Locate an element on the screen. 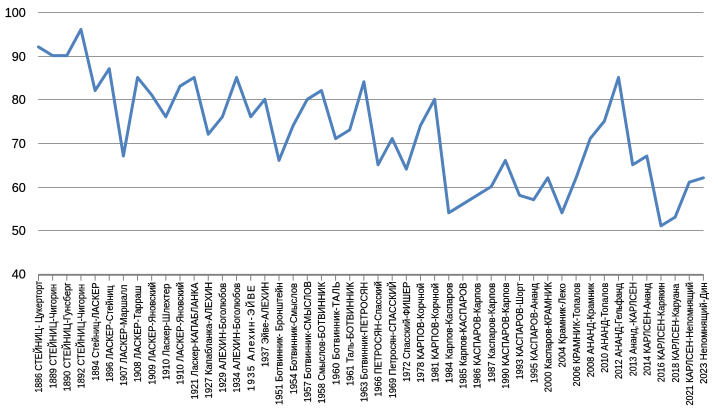  svg-text: 2012 АНАНД-Гельфанд is located at coordinates (619, 331).